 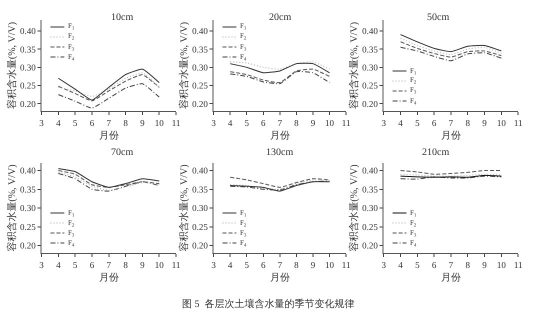 What do you see at coordinates (122, 17) in the screenshot?
I see `chart-title: 10cm` at bounding box center [122, 17].